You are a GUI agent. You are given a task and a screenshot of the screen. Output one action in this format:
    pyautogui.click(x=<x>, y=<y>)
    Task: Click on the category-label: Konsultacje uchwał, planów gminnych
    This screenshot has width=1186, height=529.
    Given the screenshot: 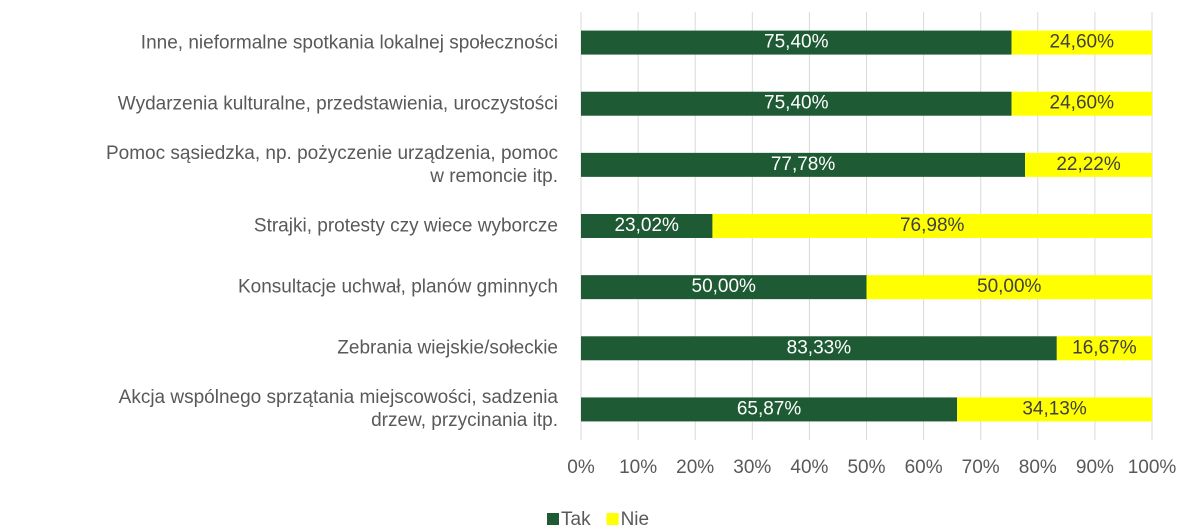 What is the action you would take?
    pyautogui.click(x=397, y=287)
    